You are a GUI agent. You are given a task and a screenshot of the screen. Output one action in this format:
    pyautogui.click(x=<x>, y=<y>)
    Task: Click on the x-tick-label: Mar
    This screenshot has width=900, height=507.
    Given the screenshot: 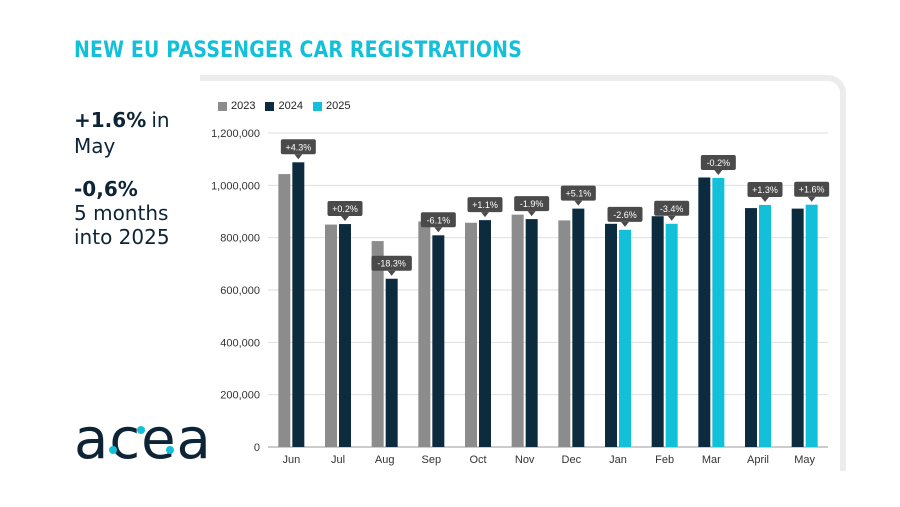 What is the action you would take?
    pyautogui.click(x=711, y=460)
    